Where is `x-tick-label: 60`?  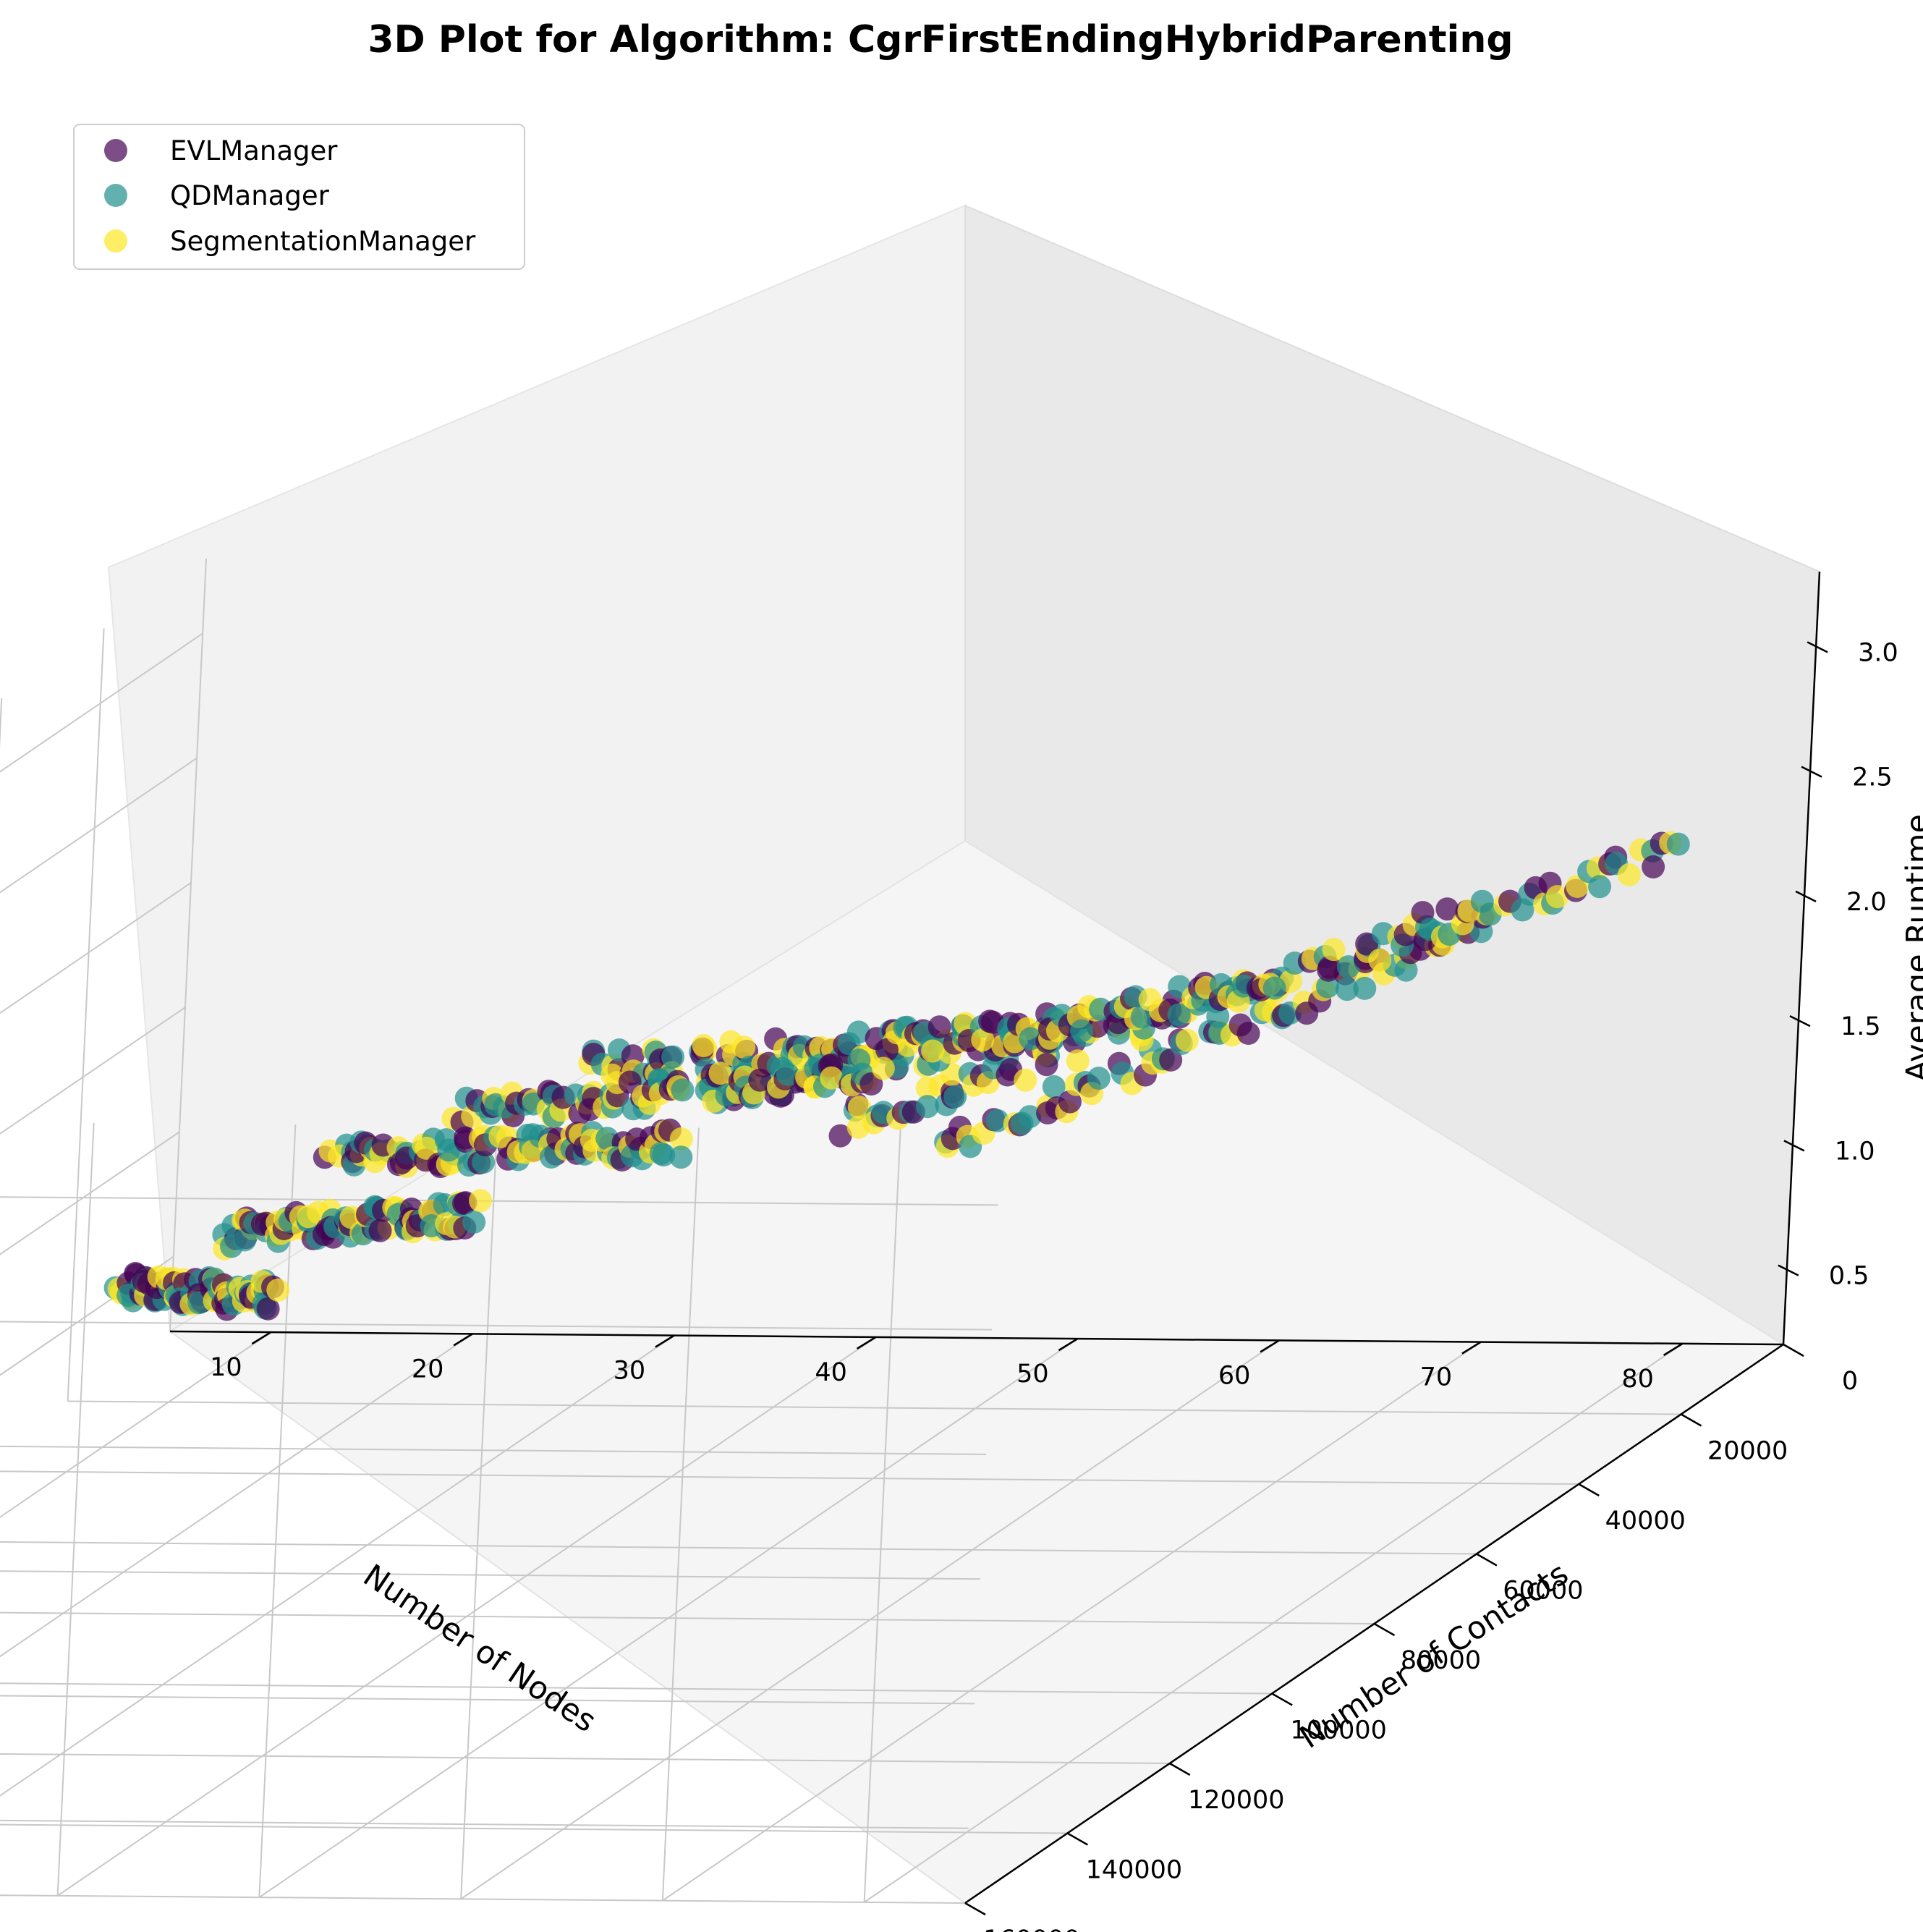 x-tick-label: 60 is located at coordinates (1234, 1375).